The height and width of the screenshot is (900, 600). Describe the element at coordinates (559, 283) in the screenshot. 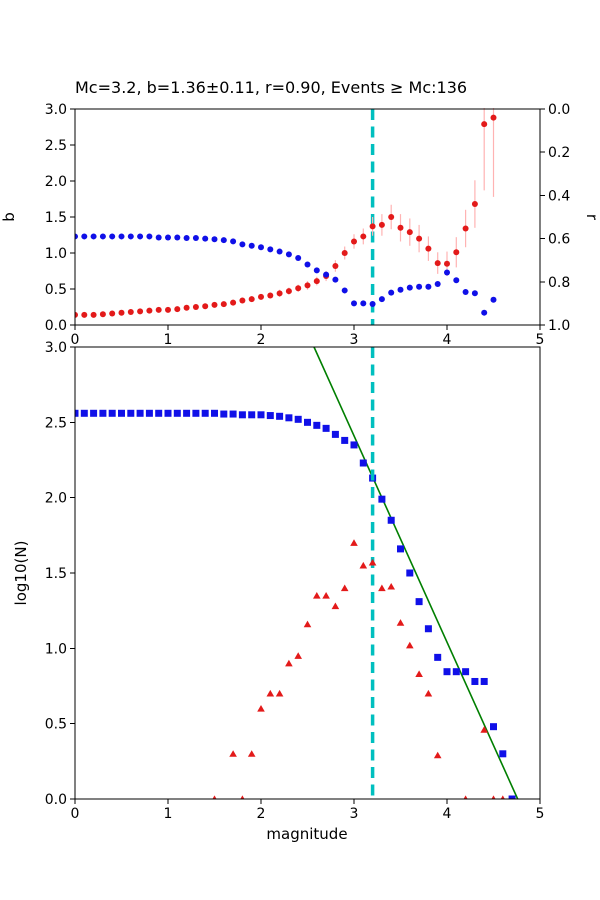

I see `svg-text: 0.8` at that location.